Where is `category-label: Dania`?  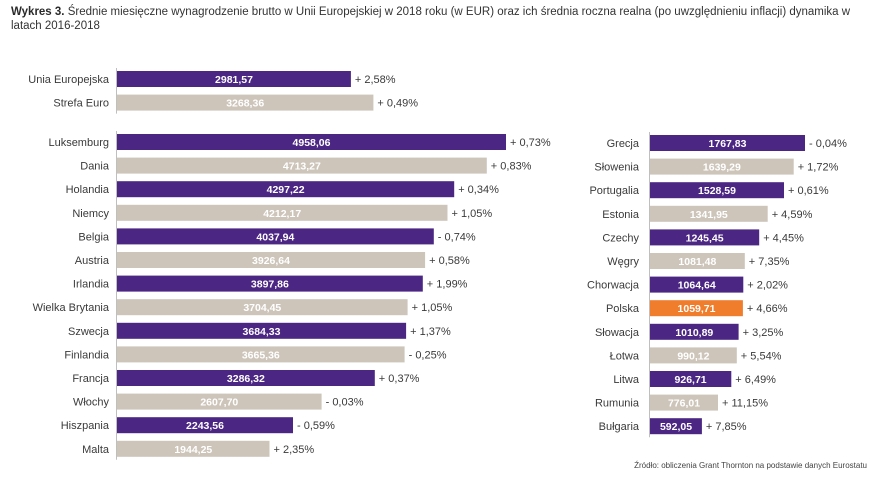 category-label: Dania is located at coordinates (95, 167).